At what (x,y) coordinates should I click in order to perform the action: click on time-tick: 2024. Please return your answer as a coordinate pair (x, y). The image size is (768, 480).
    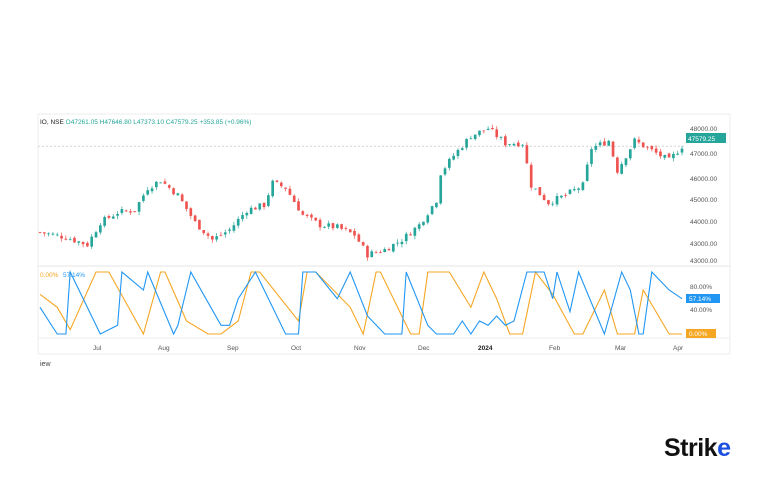
    Looking at the image, I should click on (485, 348).